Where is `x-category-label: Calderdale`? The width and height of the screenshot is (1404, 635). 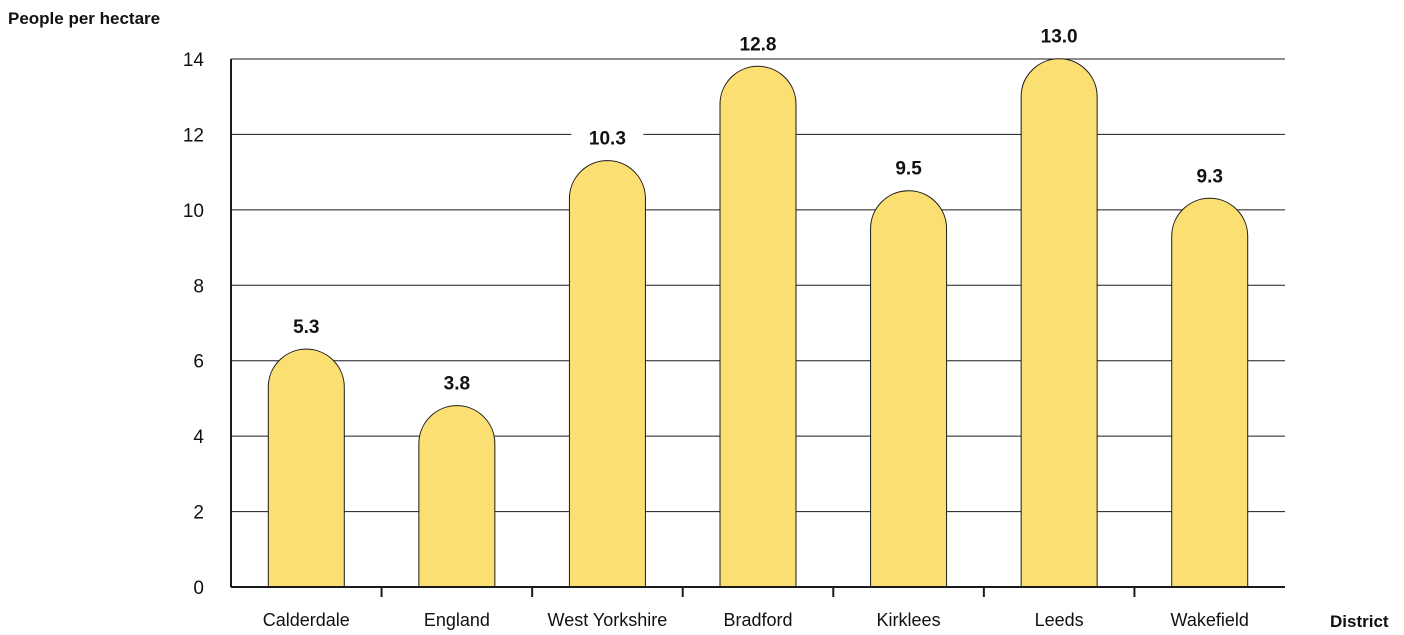 x-category-label: Calderdale is located at coordinates (306, 620).